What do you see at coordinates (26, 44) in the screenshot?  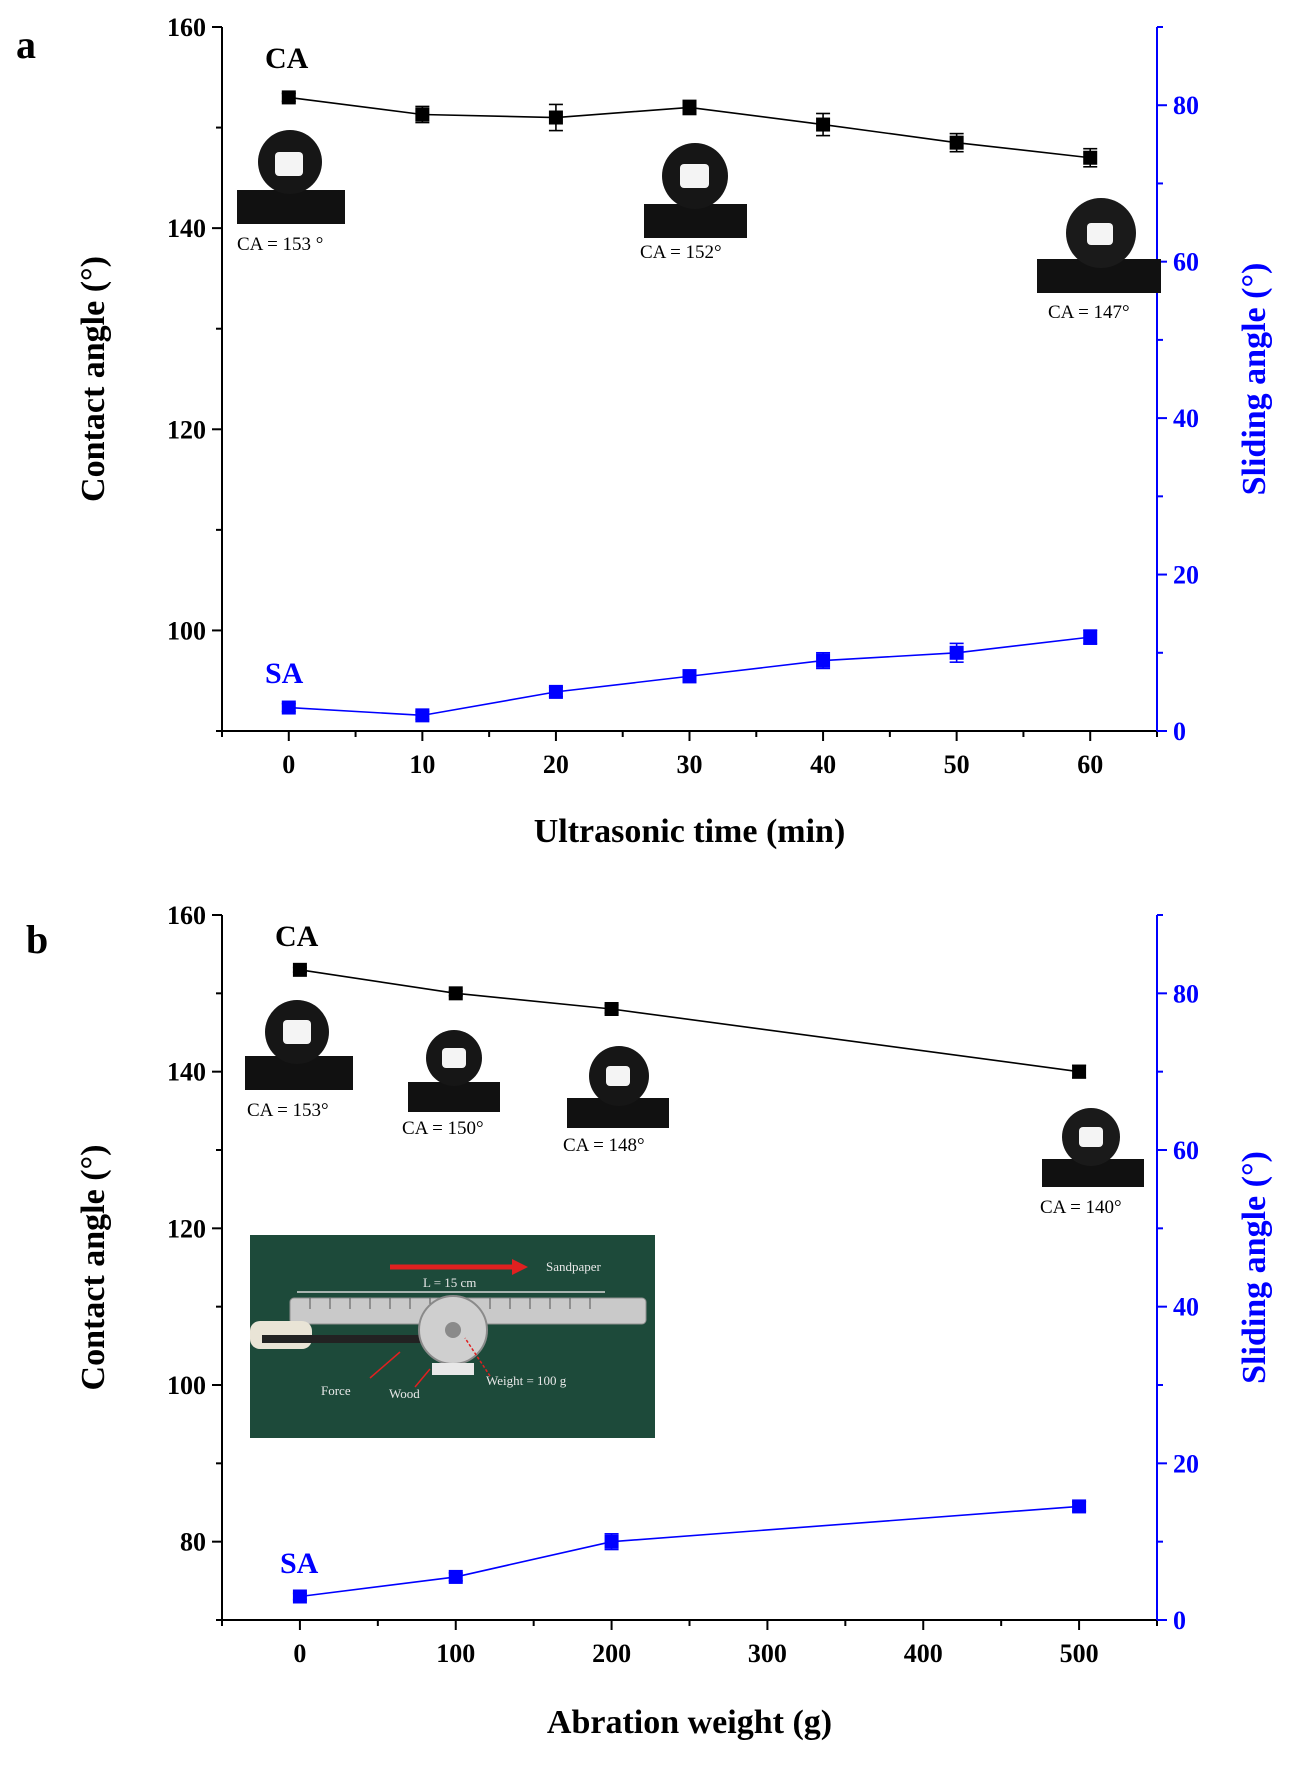 I see `panel-letter-a: a` at bounding box center [26, 44].